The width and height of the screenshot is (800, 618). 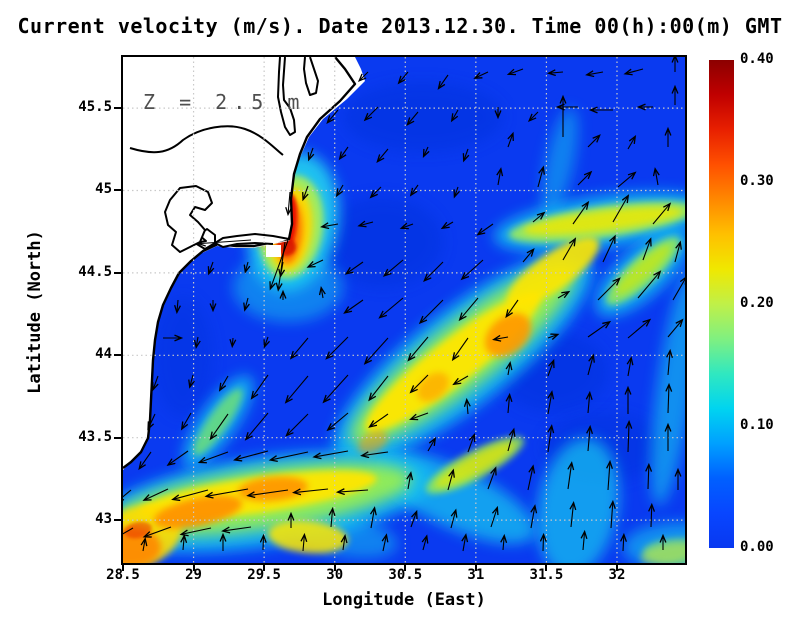 What do you see at coordinates (404, 600) in the screenshot?
I see `x-axis-label: Longitude (East)` at bounding box center [404, 600].